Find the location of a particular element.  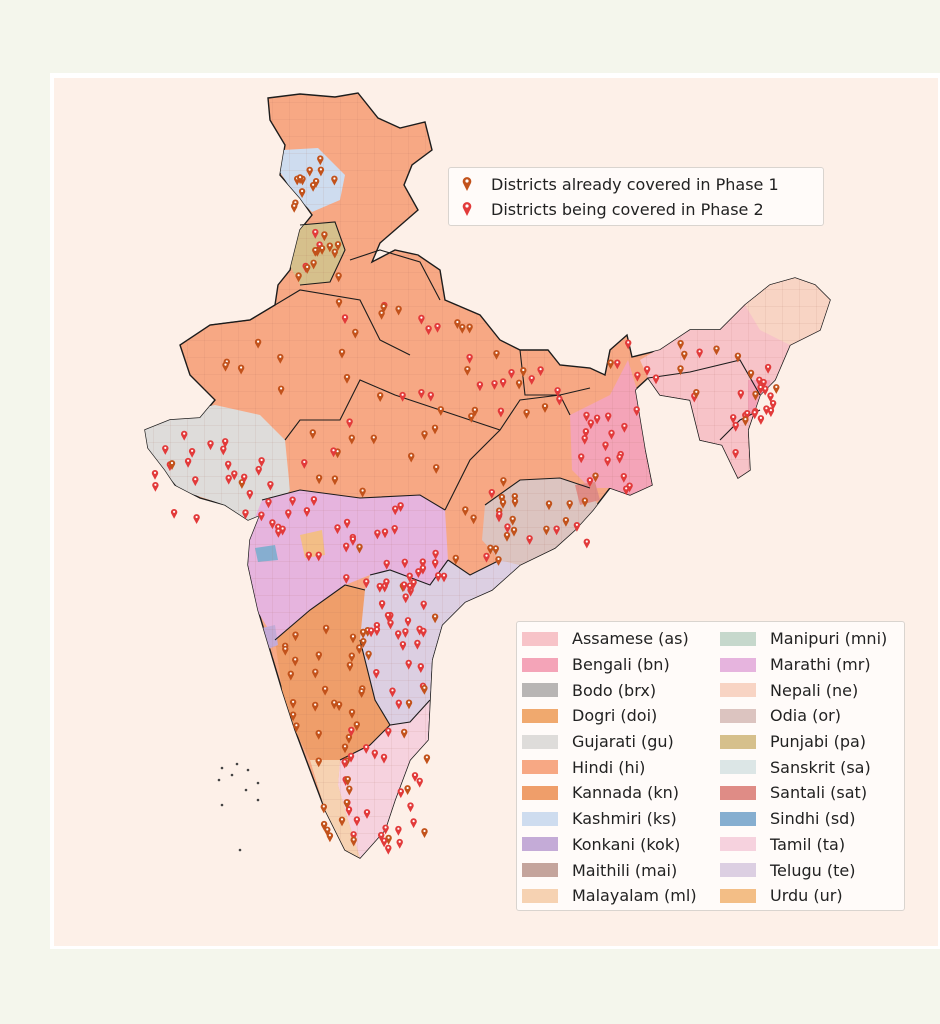

legend-label: Sindhi (sd) is located at coordinates (813, 819).